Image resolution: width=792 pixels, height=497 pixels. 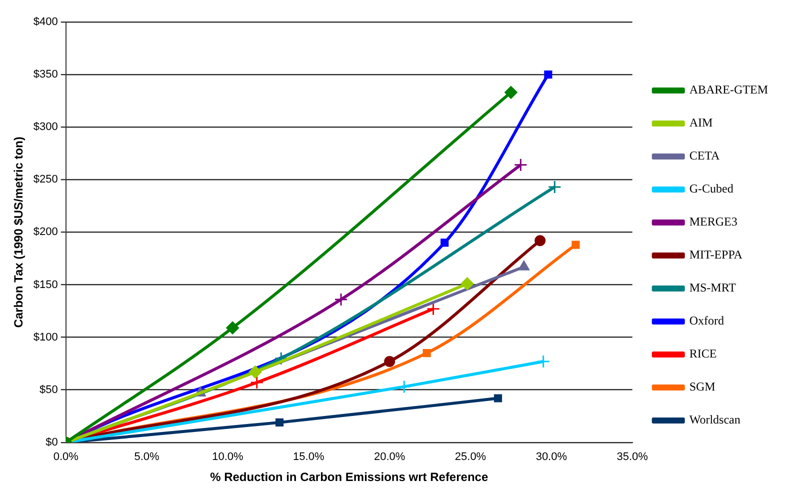 I want to click on x-tick-label: 15.0%, so click(x=308, y=457).